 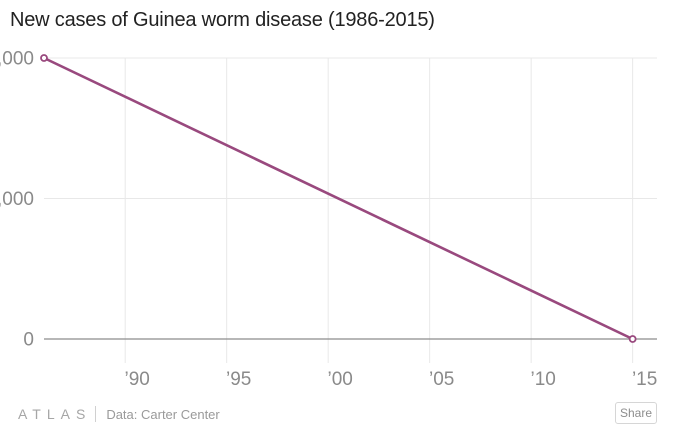 What do you see at coordinates (163, 414) in the screenshot?
I see `data-source: Data: Carter Center` at bounding box center [163, 414].